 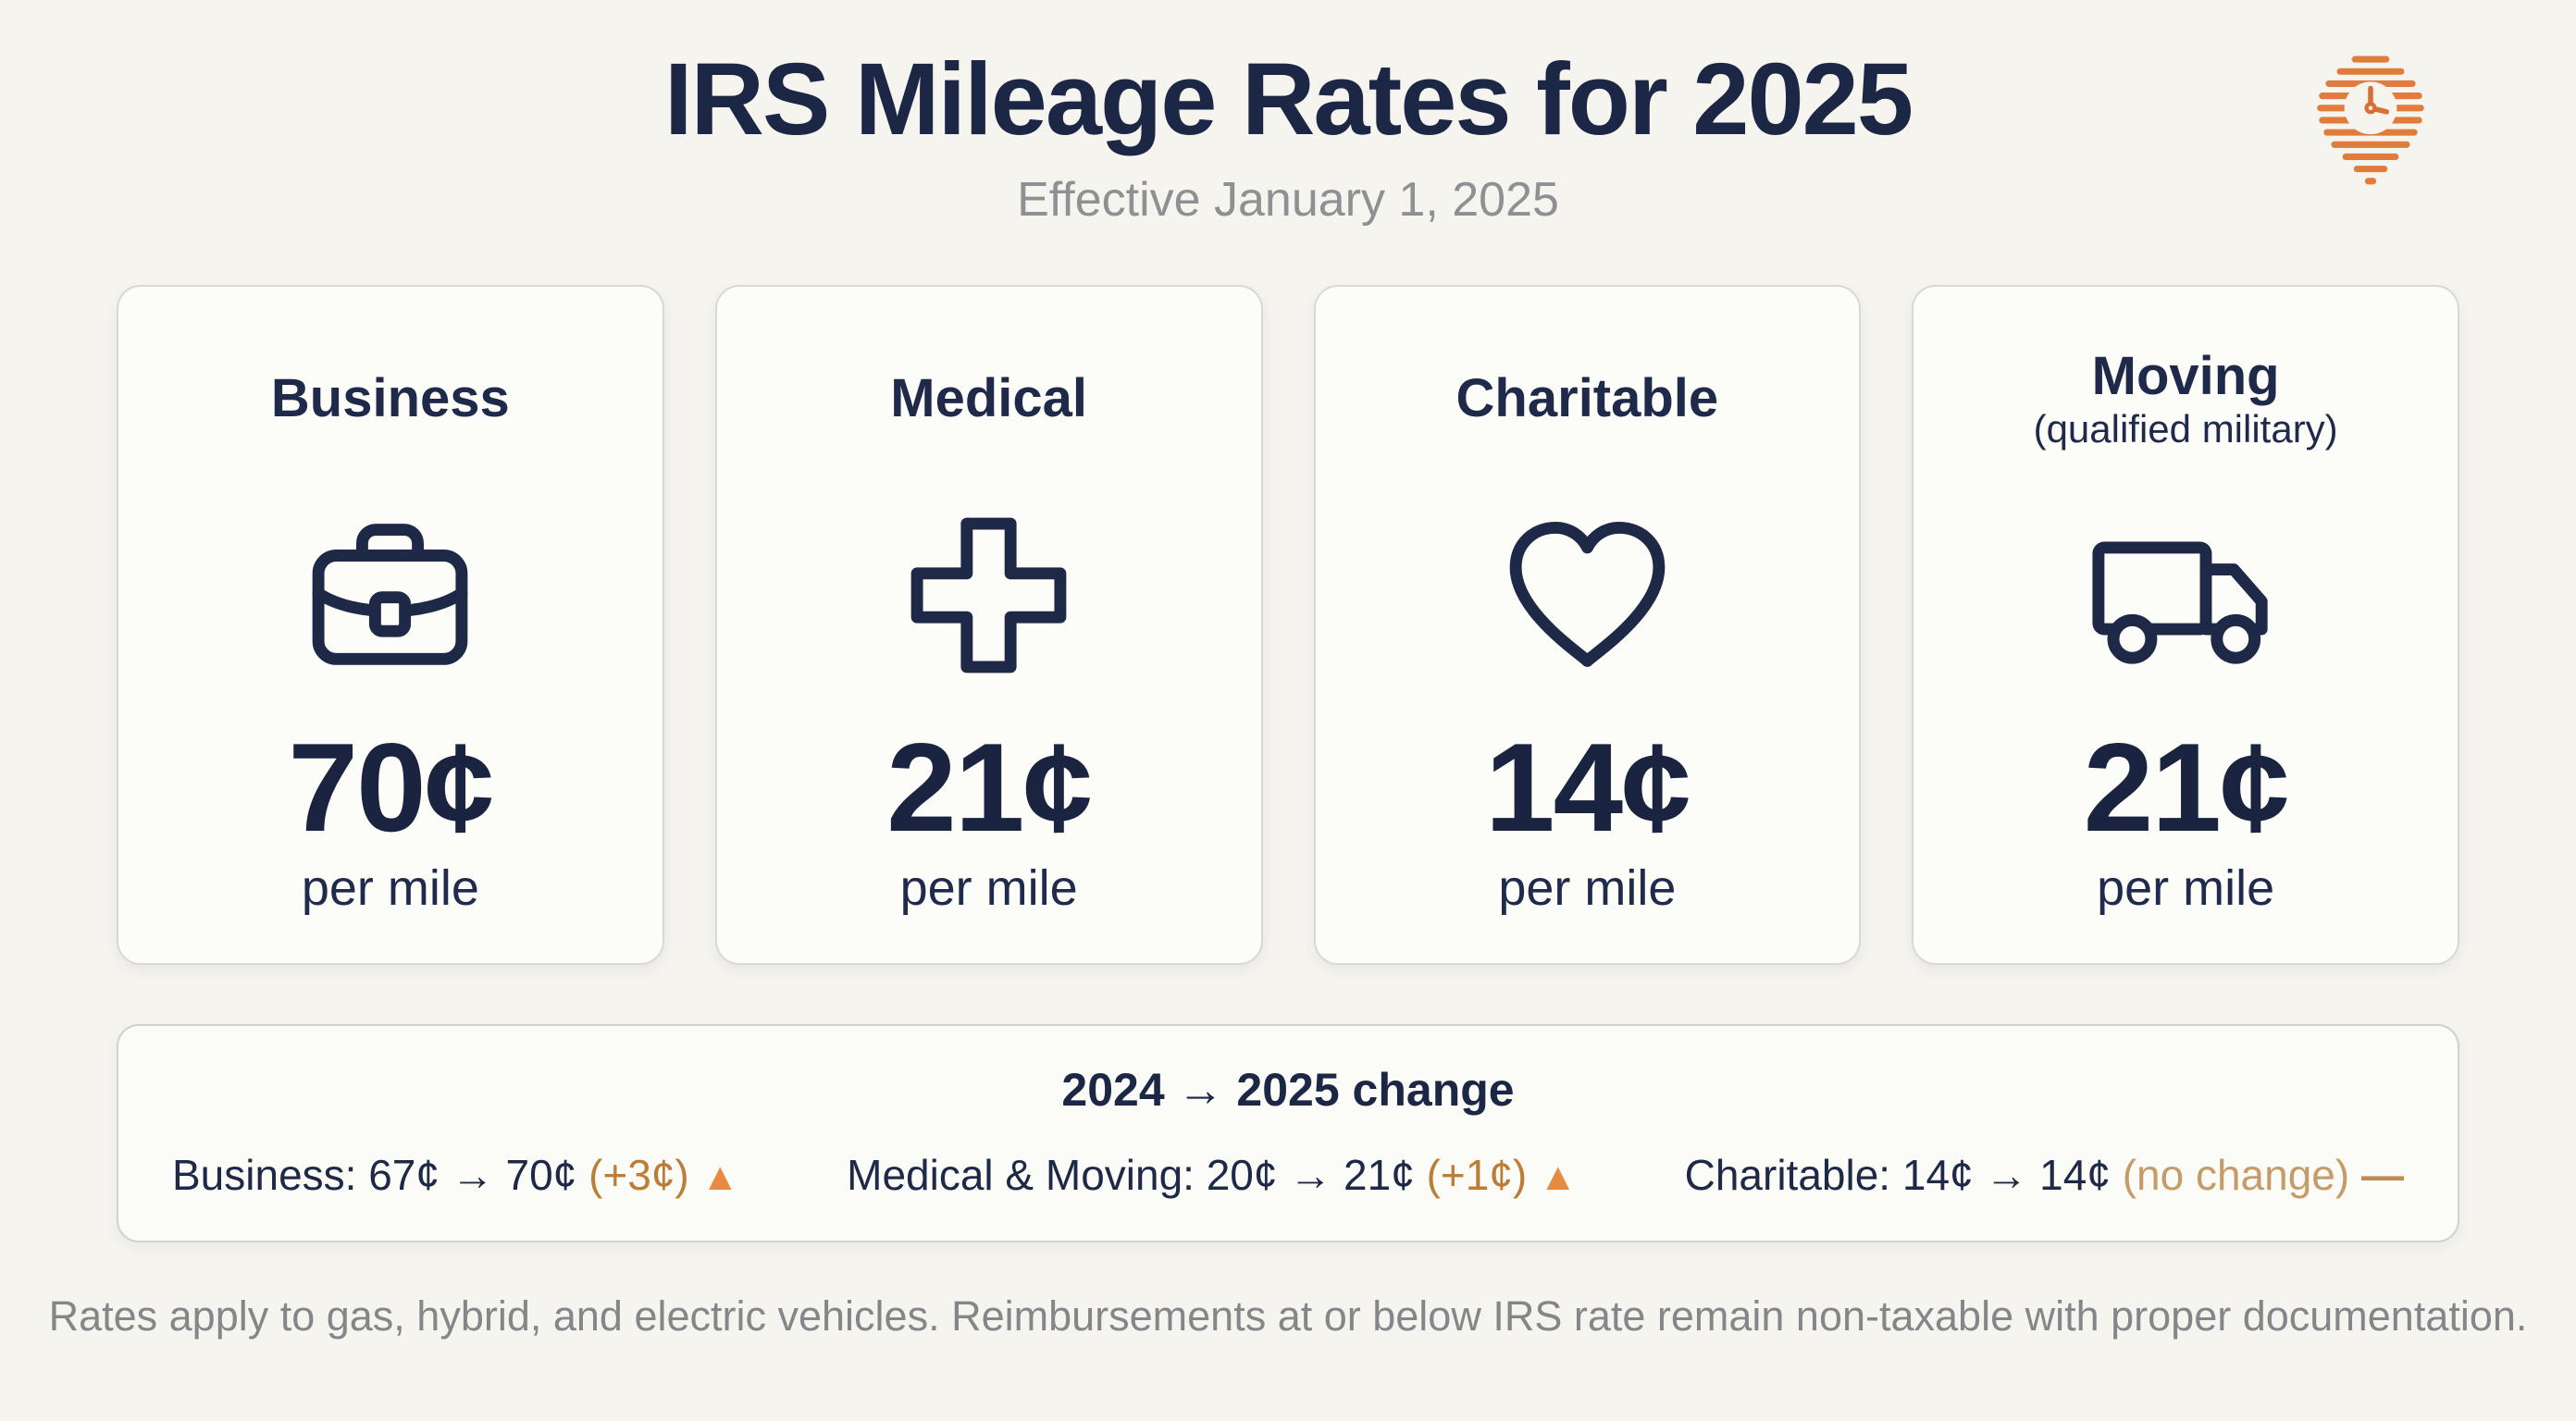 What do you see at coordinates (1898, 1175) in the screenshot?
I see `change-text: Charitable: 14¢ → 14¢` at bounding box center [1898, 1175].